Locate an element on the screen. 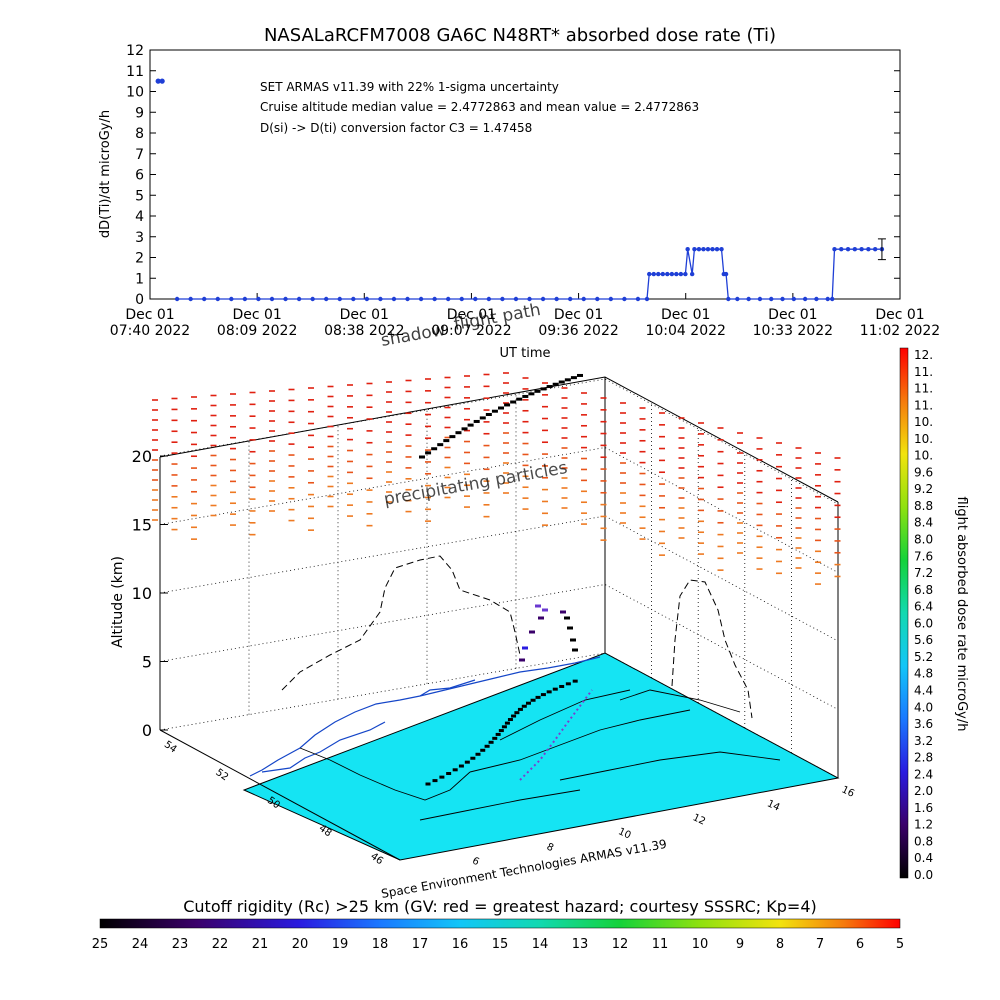 The width and height of the screenshot is (1000, 1000). y-tick-label: 8 is located at coordinates (139, 134).